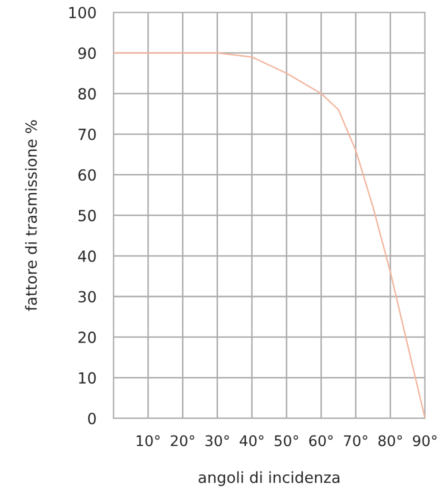  I want to click on y-tick-label: 40, so click(87, 256).